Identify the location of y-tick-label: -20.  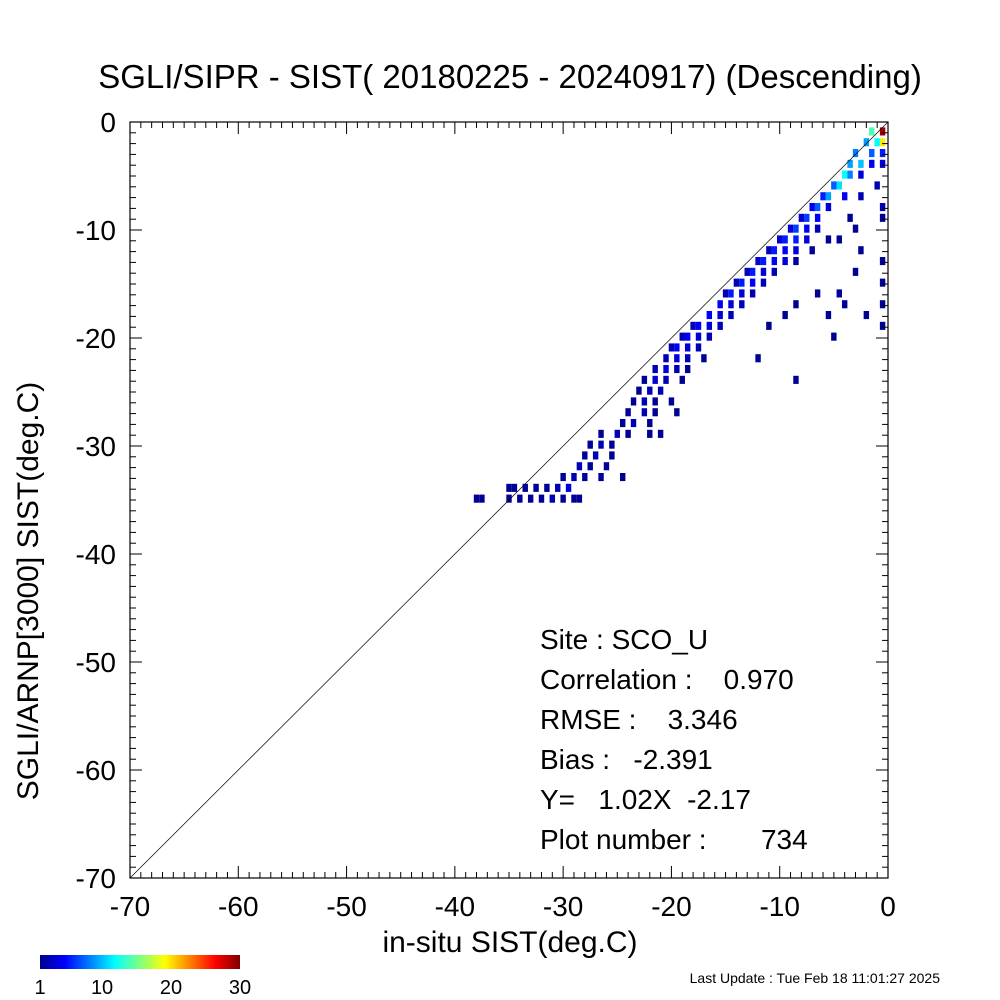
(96, 338).